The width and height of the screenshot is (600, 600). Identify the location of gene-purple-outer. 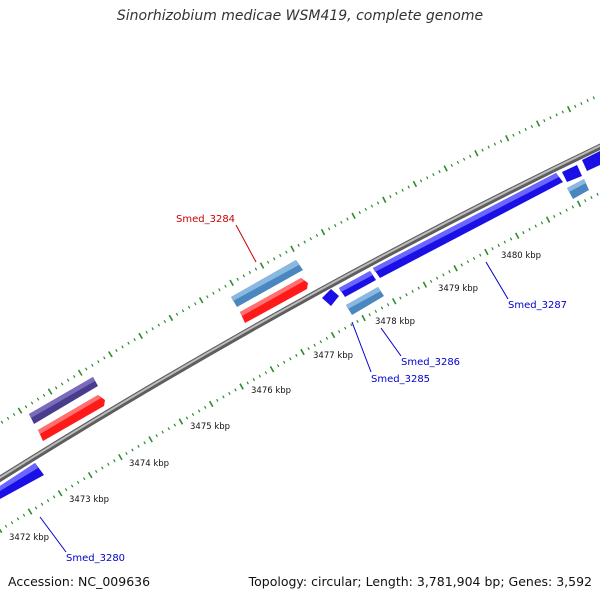
(63, 400).